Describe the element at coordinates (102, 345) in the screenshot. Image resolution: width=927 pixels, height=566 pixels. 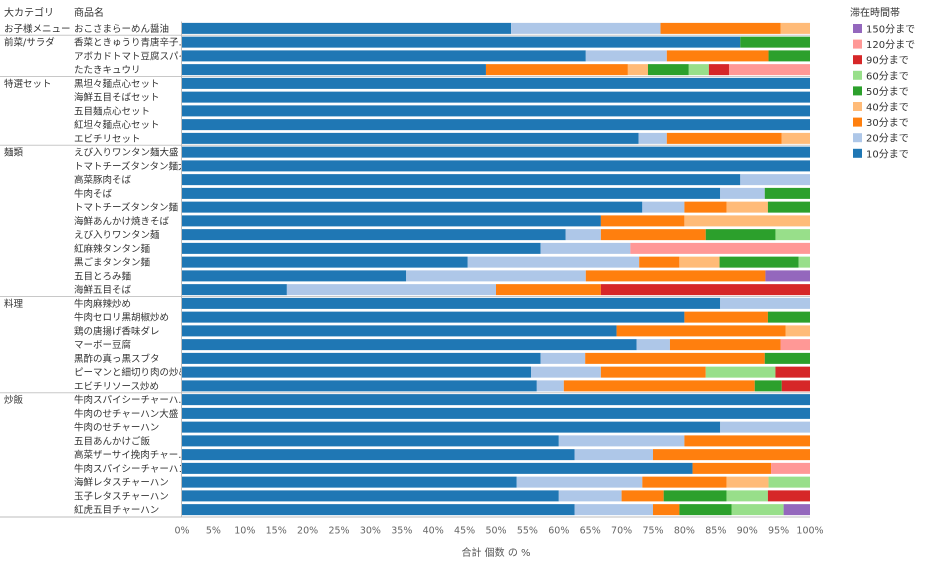
I see `product-label: マーボー豆腐` at that location.